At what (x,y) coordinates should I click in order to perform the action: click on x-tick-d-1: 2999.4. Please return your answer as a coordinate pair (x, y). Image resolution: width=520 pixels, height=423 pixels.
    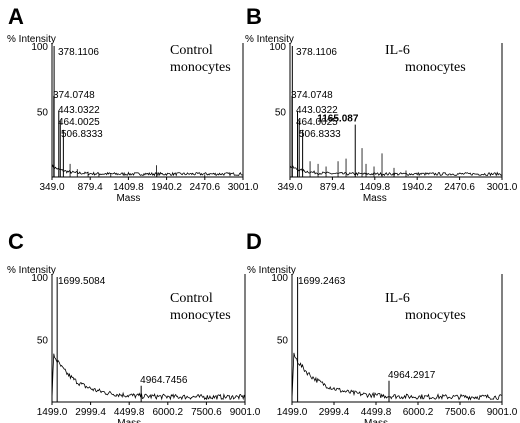
    Looking at the image, I should click on (334, 412).